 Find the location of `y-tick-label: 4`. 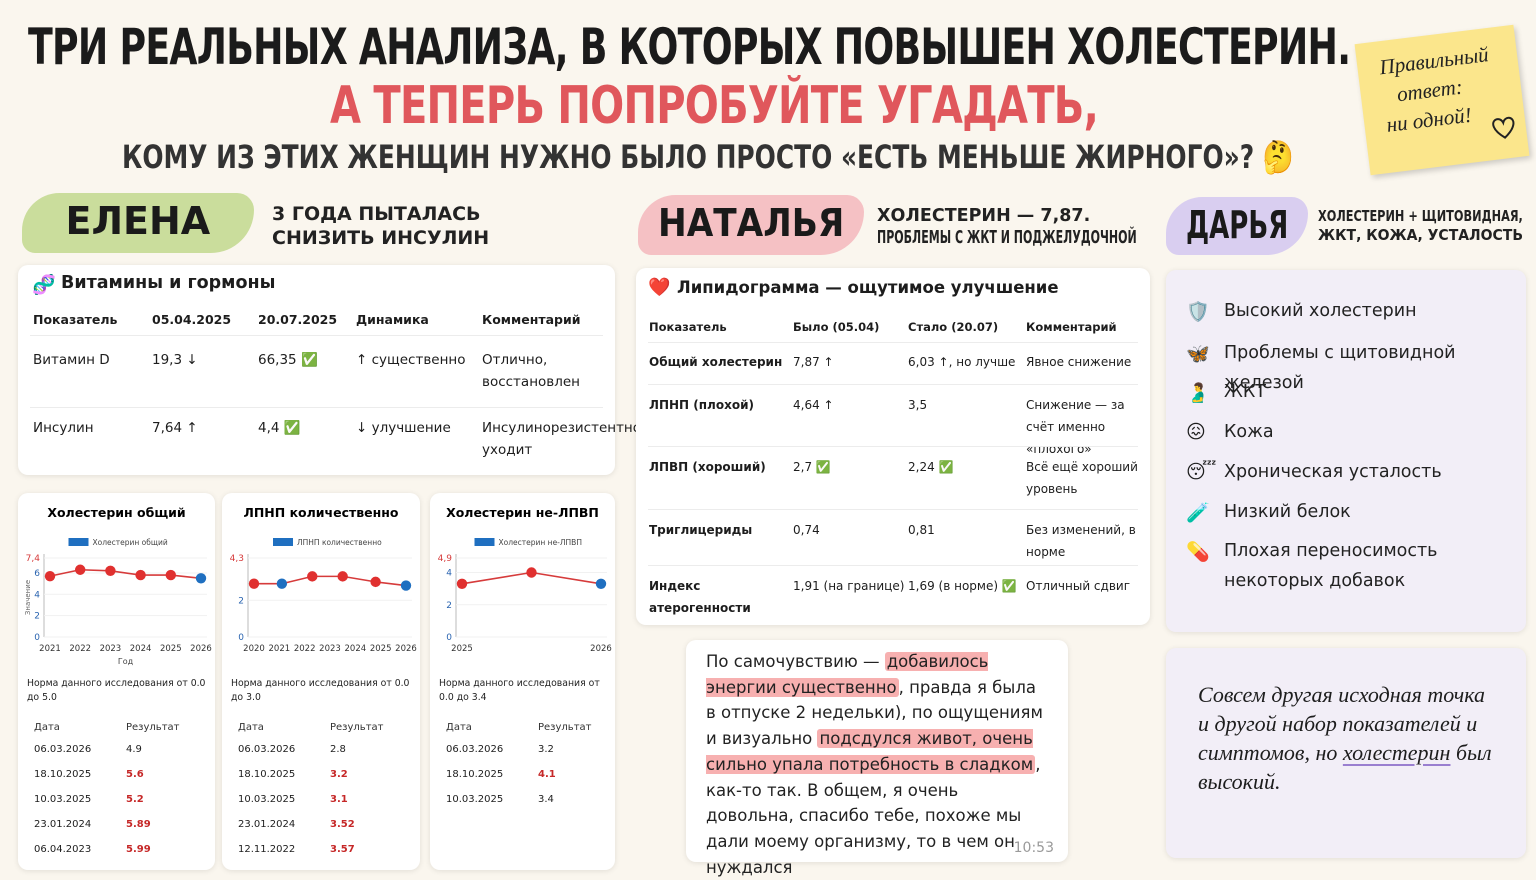

y-tick-label: 4 is located at coordinates (449, 574).